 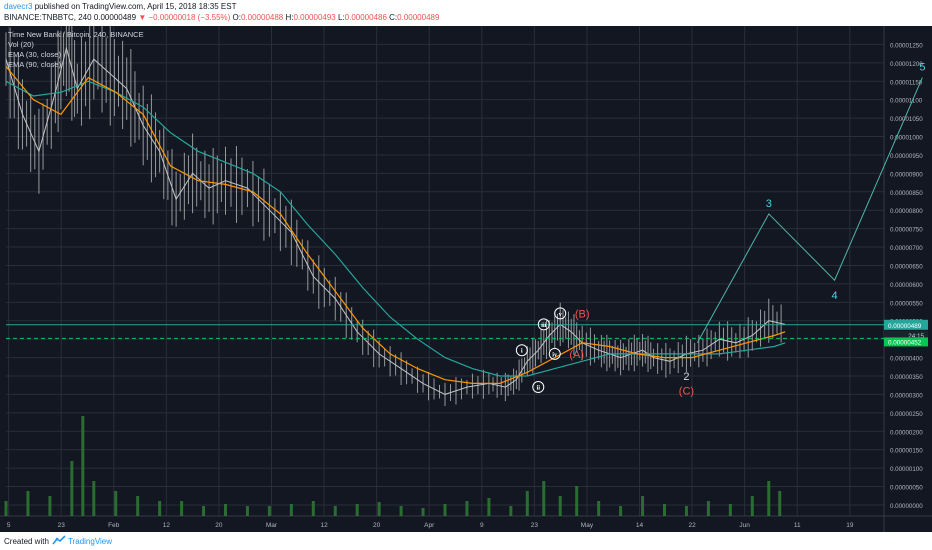 I want to click on y-tick-label: 0.00000050, so click(x=906, y=488).